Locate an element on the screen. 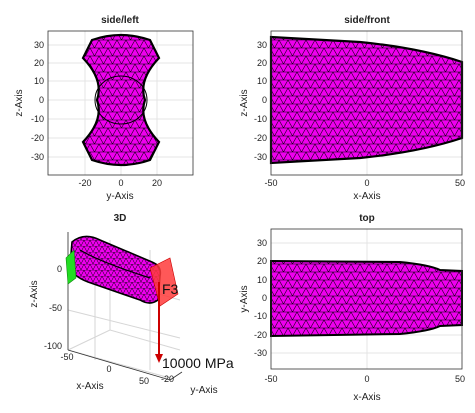 This screenshot has width=475, height=413. x-ticks: -20 0 20 is located at coordinates (120, 183).